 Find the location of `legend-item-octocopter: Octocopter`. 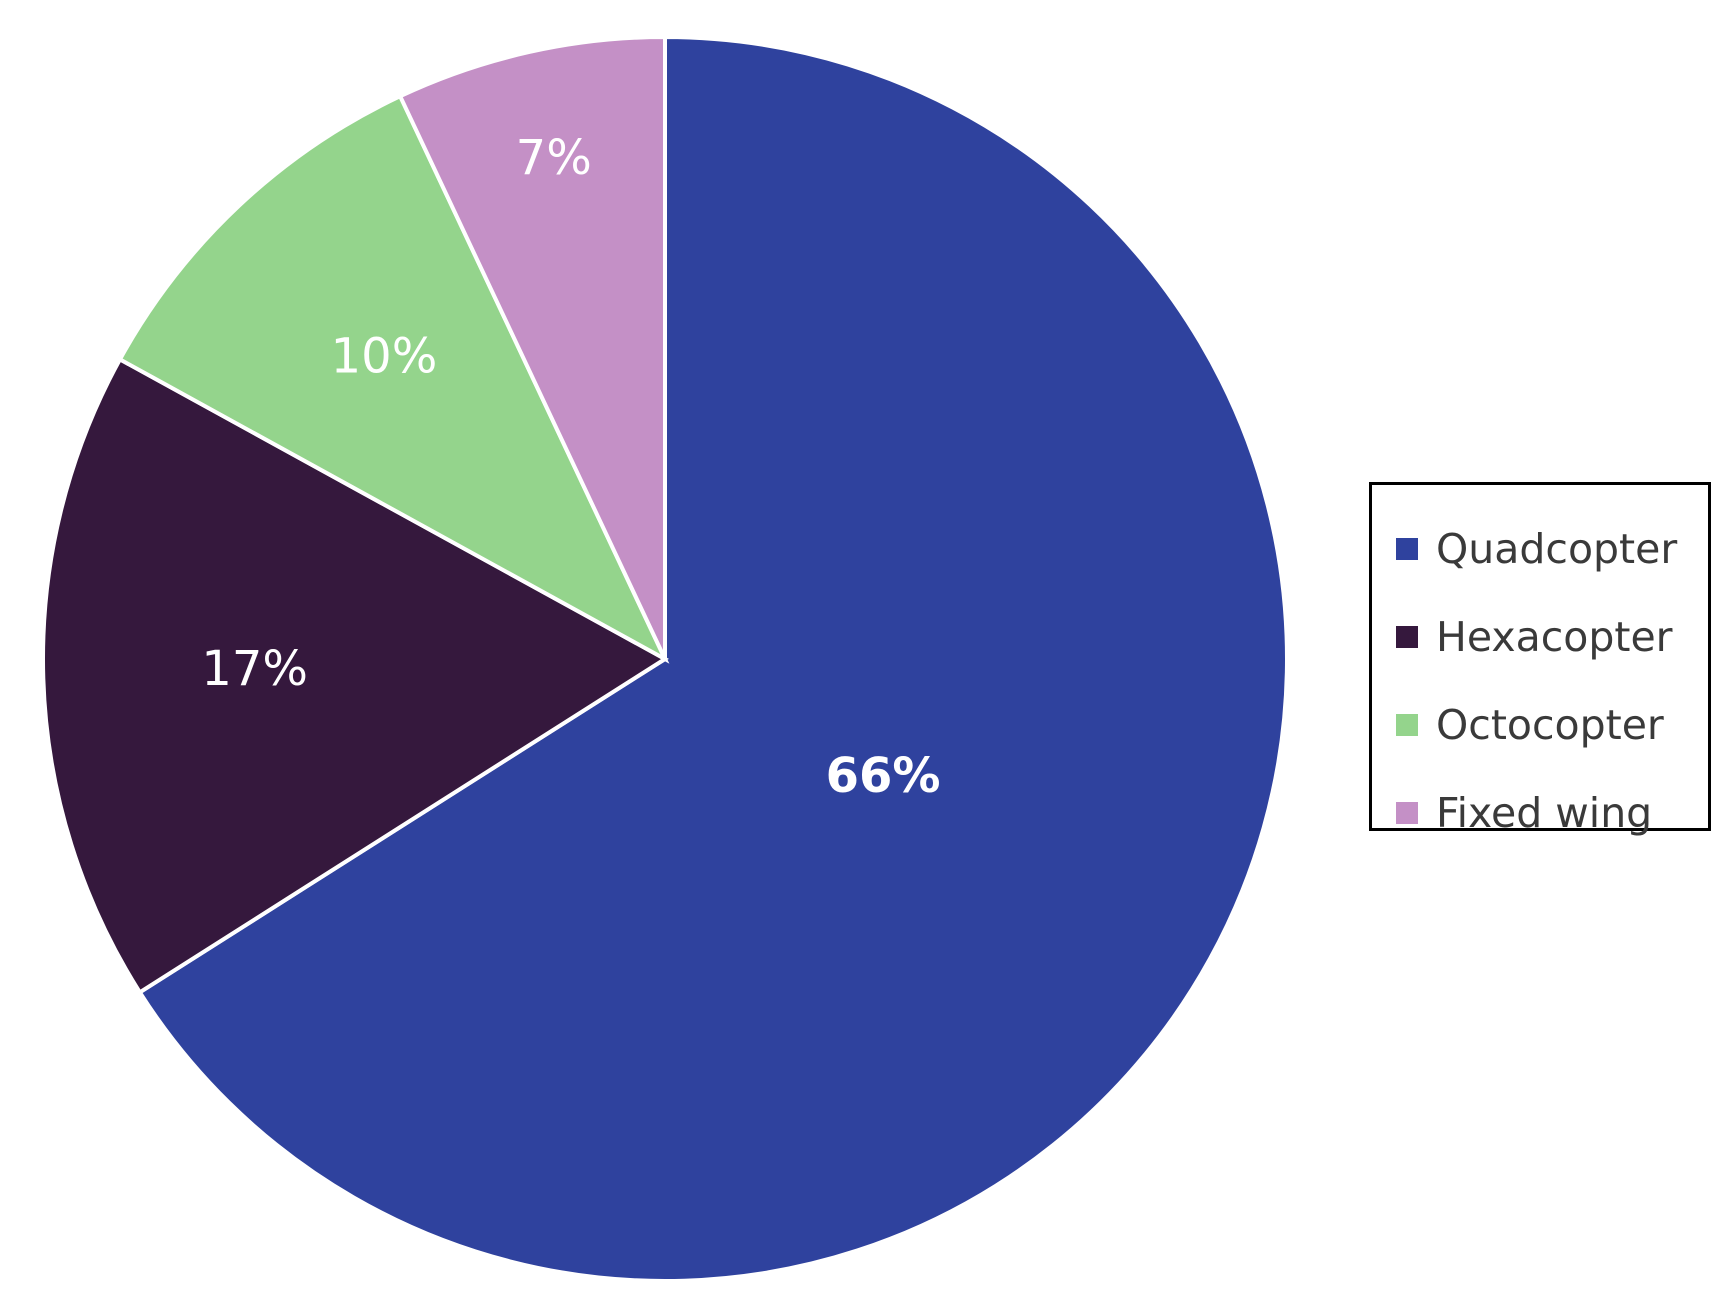

legend-item-octocopter: Octocopter is located at coordinates (1552, 725).